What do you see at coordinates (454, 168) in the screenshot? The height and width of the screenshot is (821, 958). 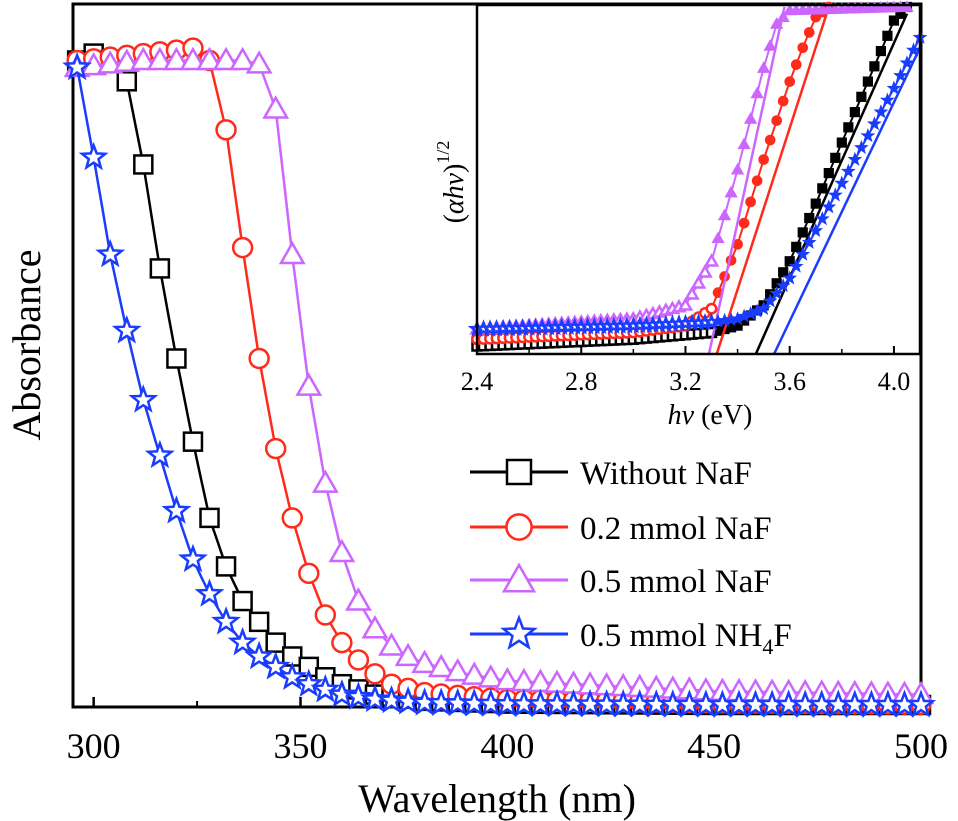 I see `inset-y-axis-close: )` at bounding box center [454, 168].